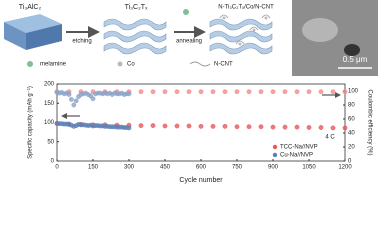 This screenshot has height=240, width=378. What do you see at coordinates (53, 162) in the screenshot?
I see `y-tick-label: 0` at bounding box center [53, 162].